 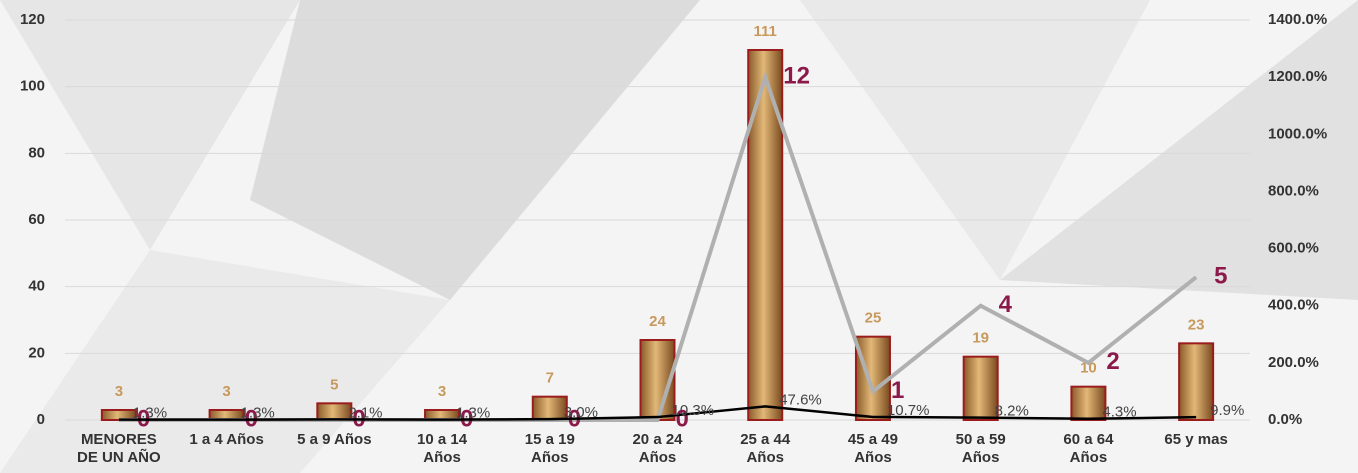 What do you see at coordinates (1293, 248) in the screenshot?
I see `y2-tick-label: 600.0%` at bounding box center [1293, 248].